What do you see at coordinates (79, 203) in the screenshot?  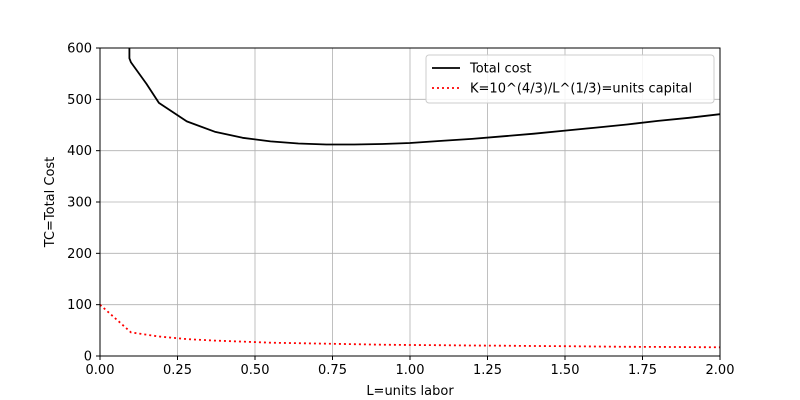 I see `y-tick-label: 300` at bounding box center [79, 203].